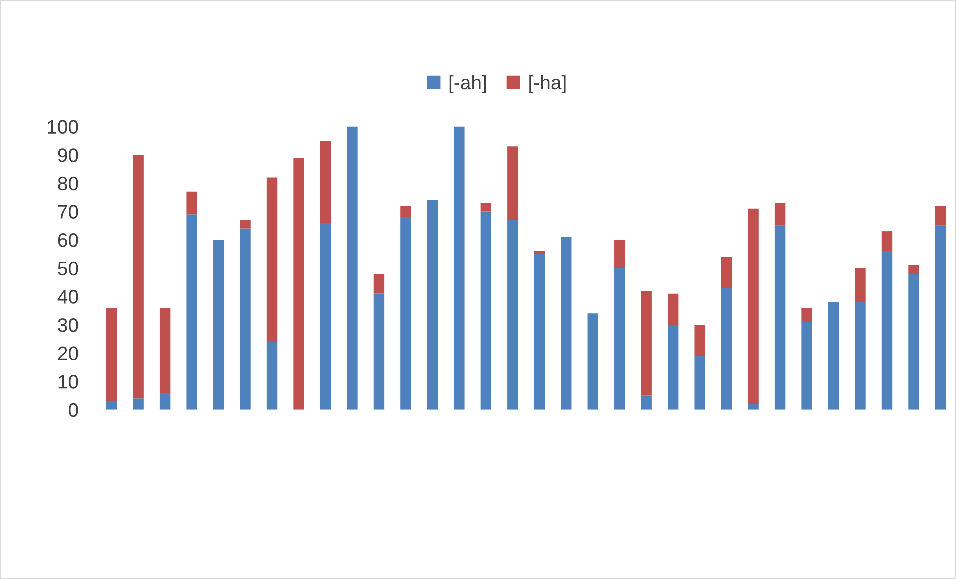 Image resolution: width=956 pixels, height=579 pixels. I want to click on y-tick-label: 70, so click(68, 212).